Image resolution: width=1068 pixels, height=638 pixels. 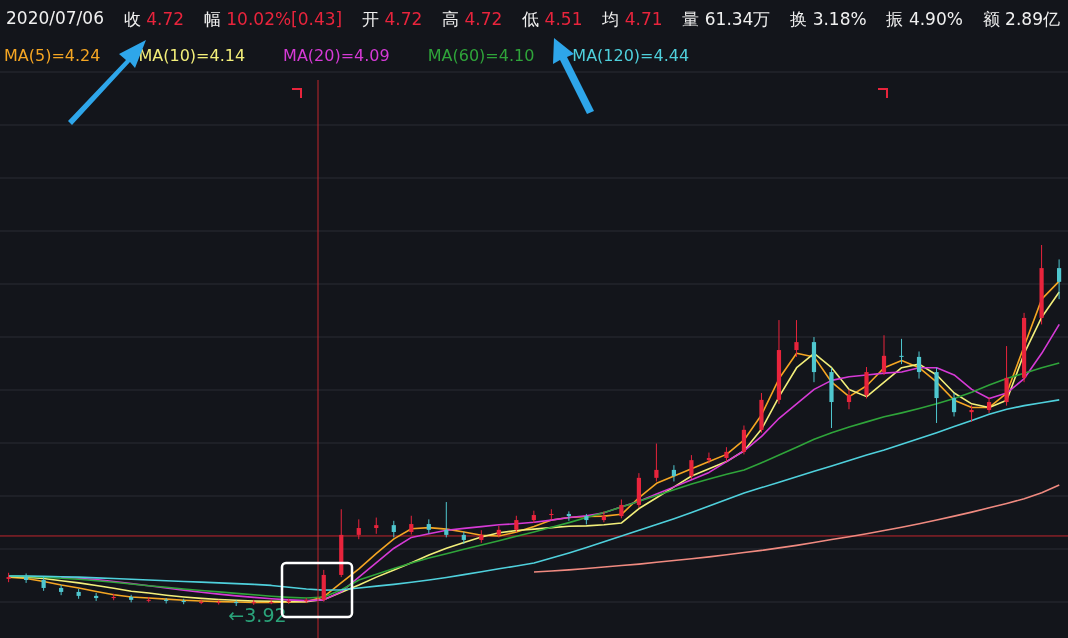 What do you see at coordinates (924, 19) in the screenshot?
I see `text: 振 4.90%` at bounding box center [924, 19].